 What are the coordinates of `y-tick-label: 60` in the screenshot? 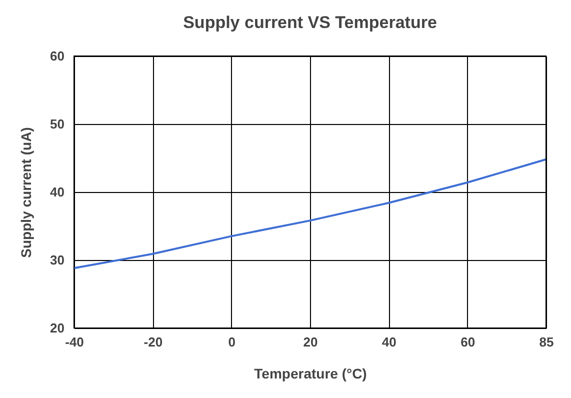 It's located at (57, 56).